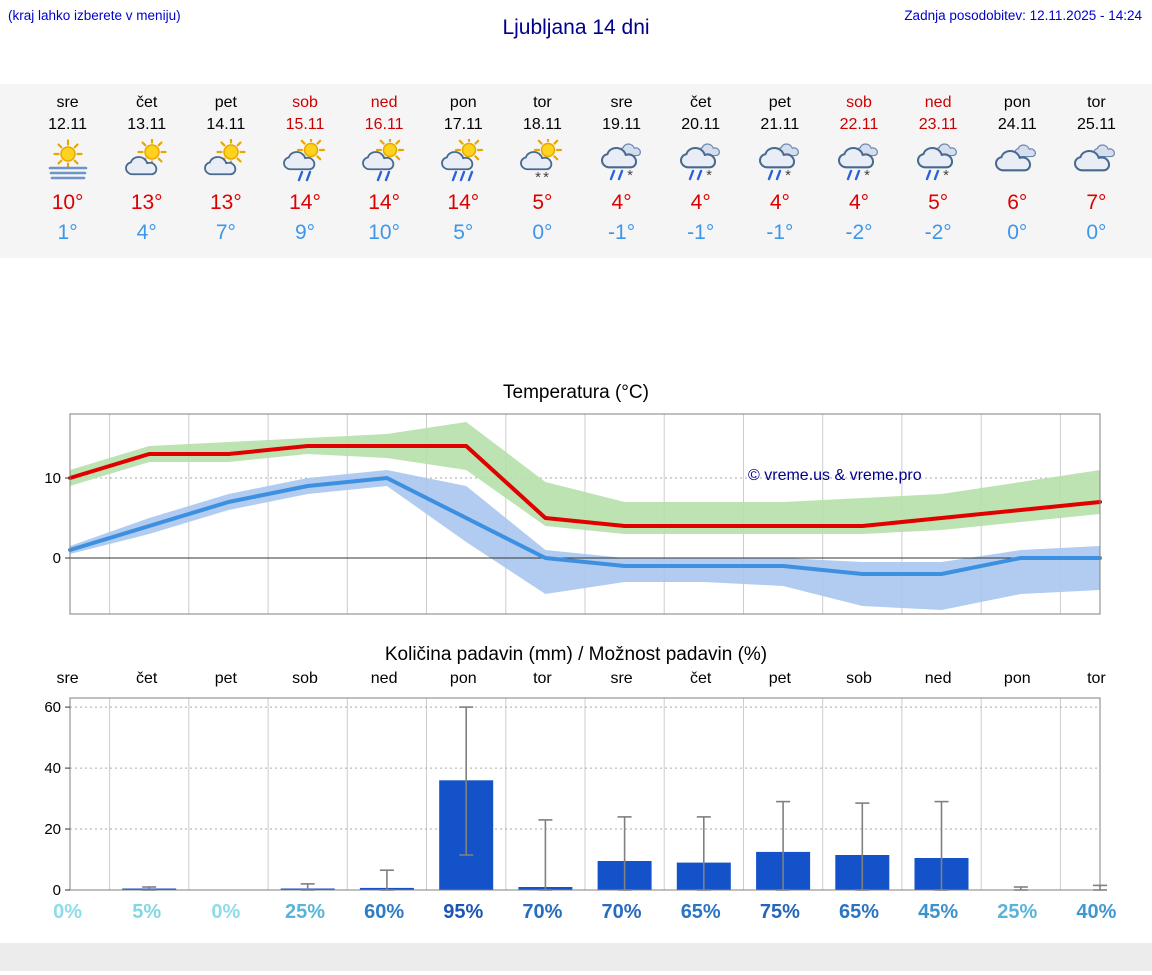 This screenshot has height=975, width=1152. Describe the element at coordinates (52, 768) in the screenshot. I see `y-tick-label: 40` at that location.